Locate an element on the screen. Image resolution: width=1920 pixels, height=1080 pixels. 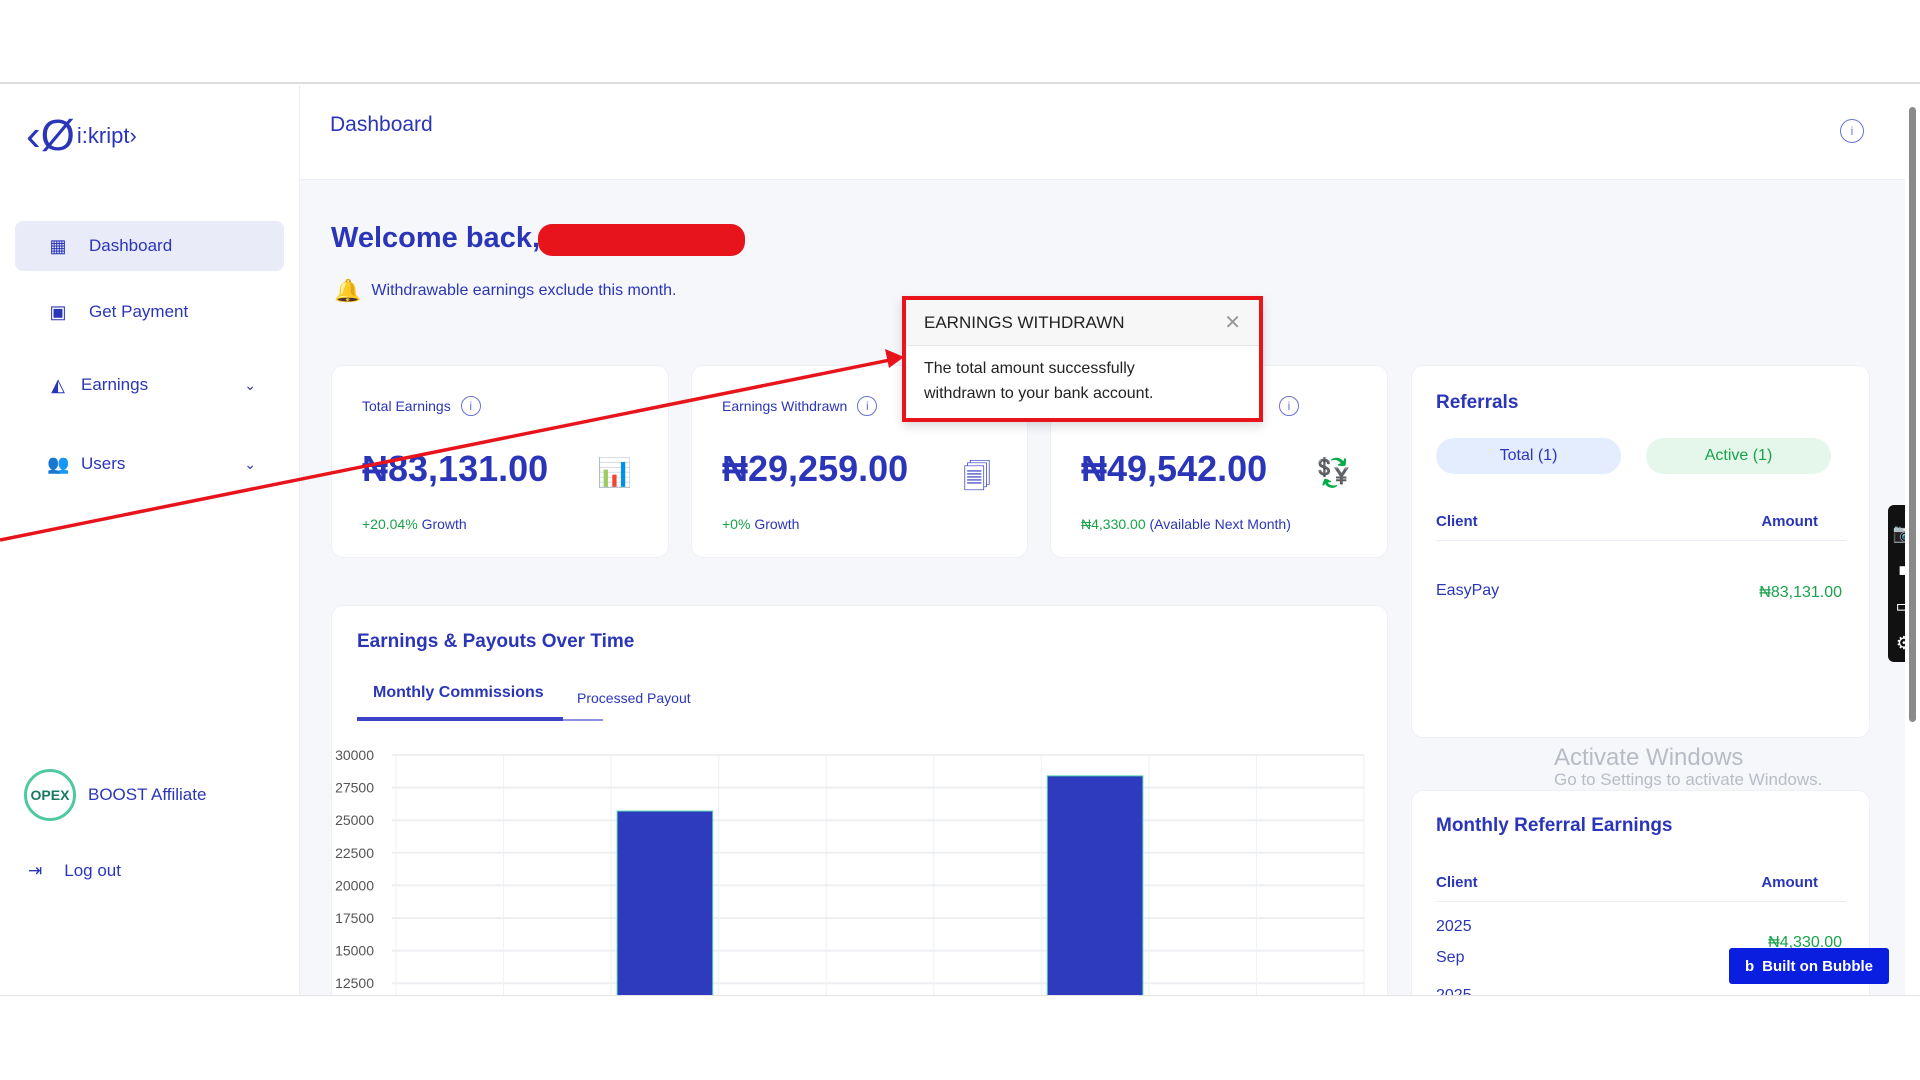
welcome-heading: Welcome back, is located at coordinates (436, 238).